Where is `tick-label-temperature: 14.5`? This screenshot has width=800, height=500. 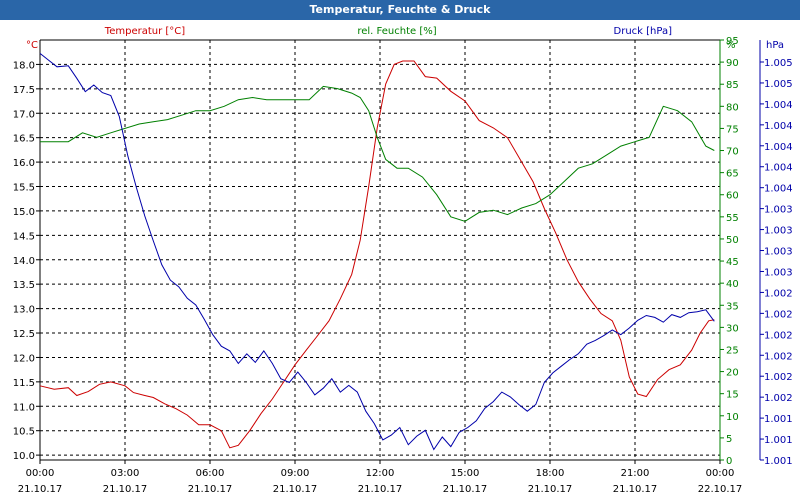 tick-label-temperature: 14.5 is located at coordinates (24, 236).